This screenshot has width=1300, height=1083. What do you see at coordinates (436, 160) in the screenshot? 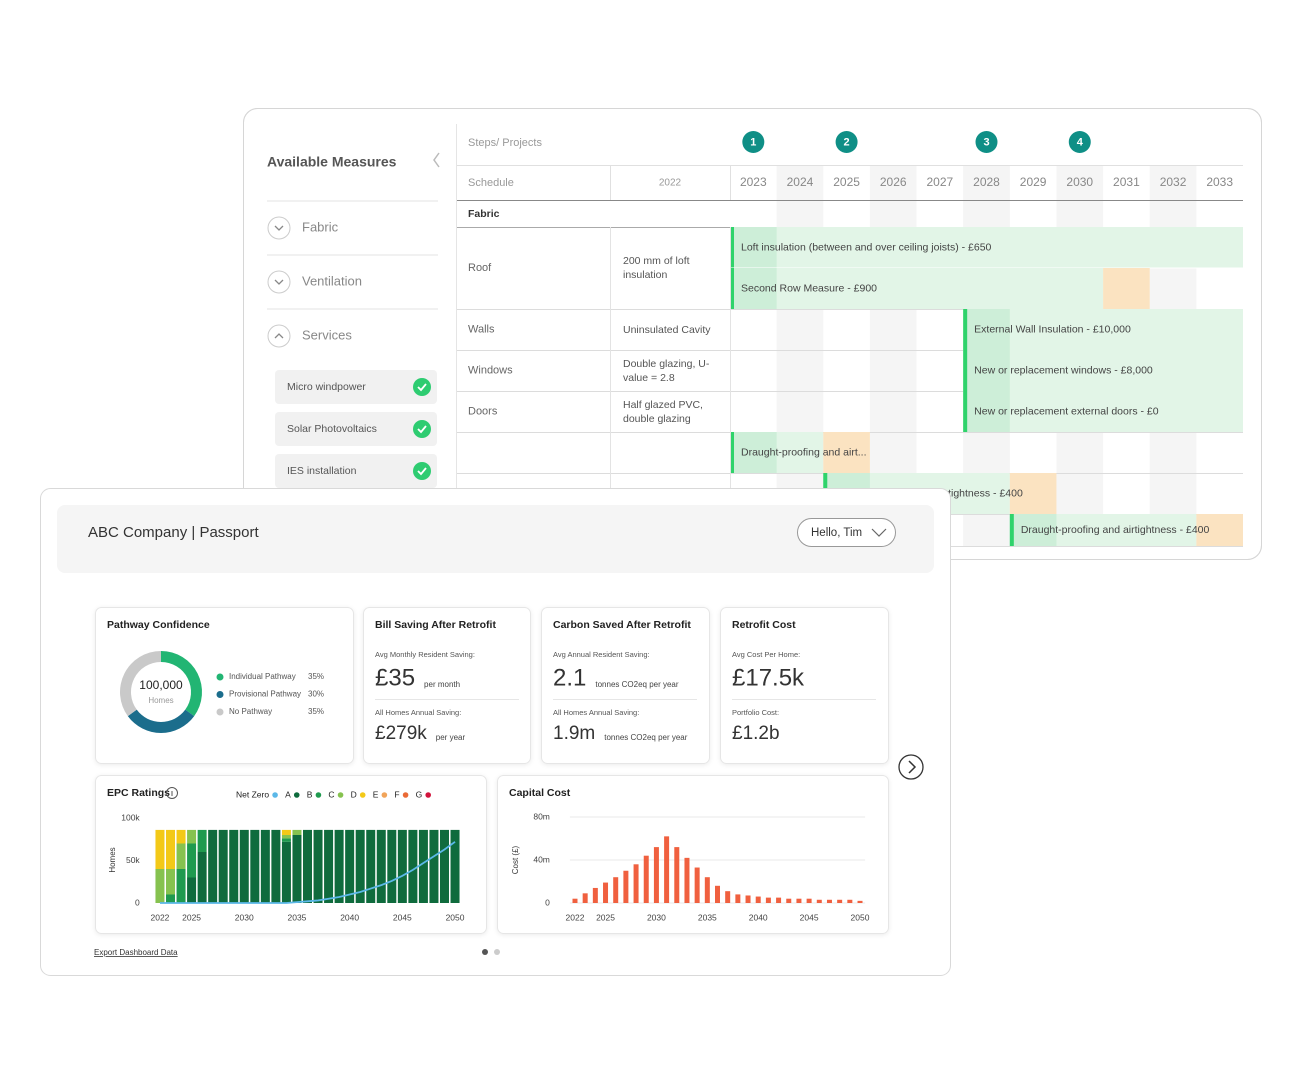
I see `collapse-icon` at bounding box center [436, 160].